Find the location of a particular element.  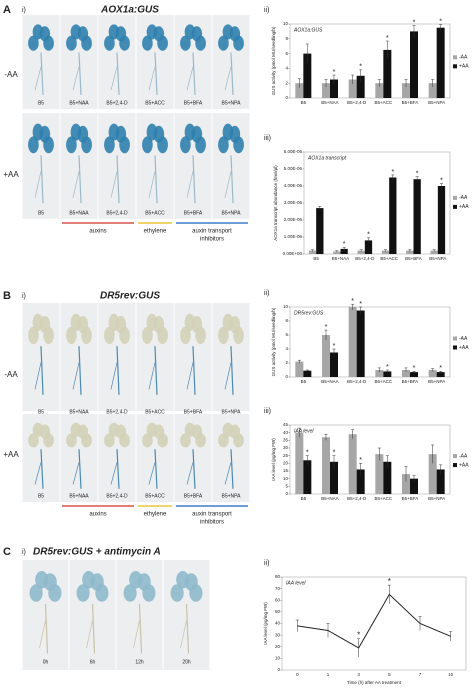

y-tick-label: 30 is located at coordinates (278, 634).